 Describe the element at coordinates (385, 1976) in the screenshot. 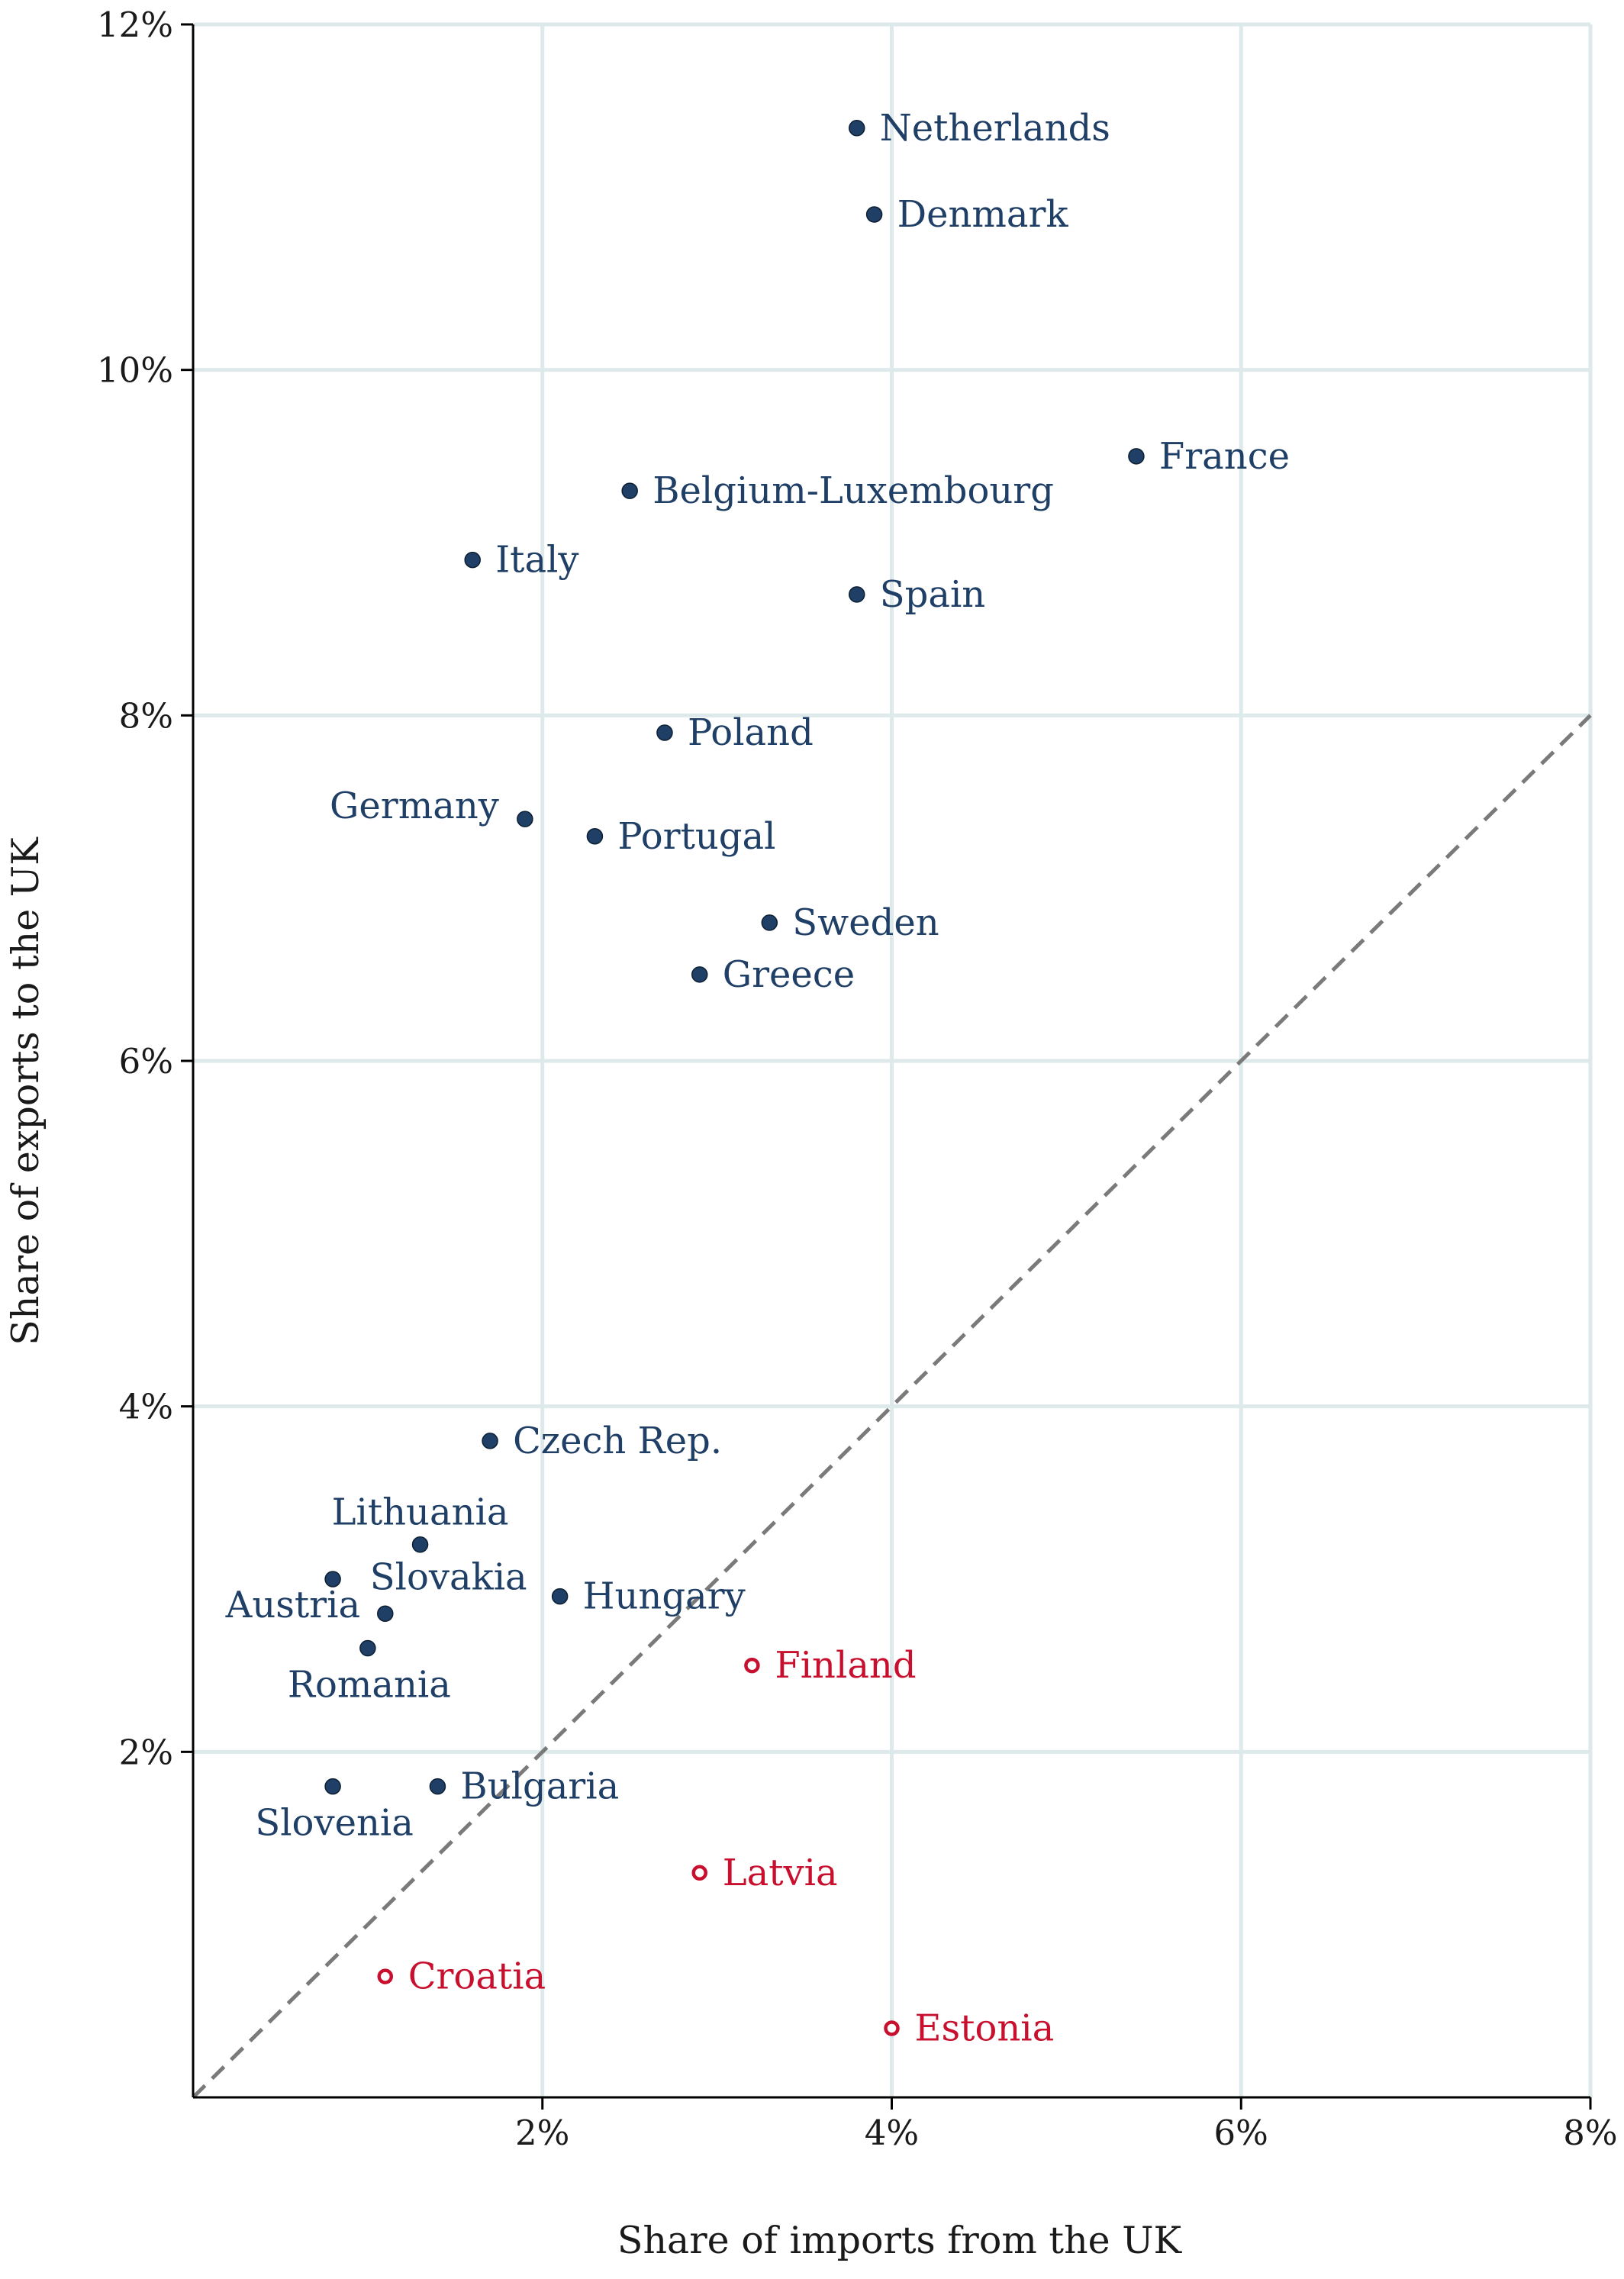

I see `point-croatia` at that location.